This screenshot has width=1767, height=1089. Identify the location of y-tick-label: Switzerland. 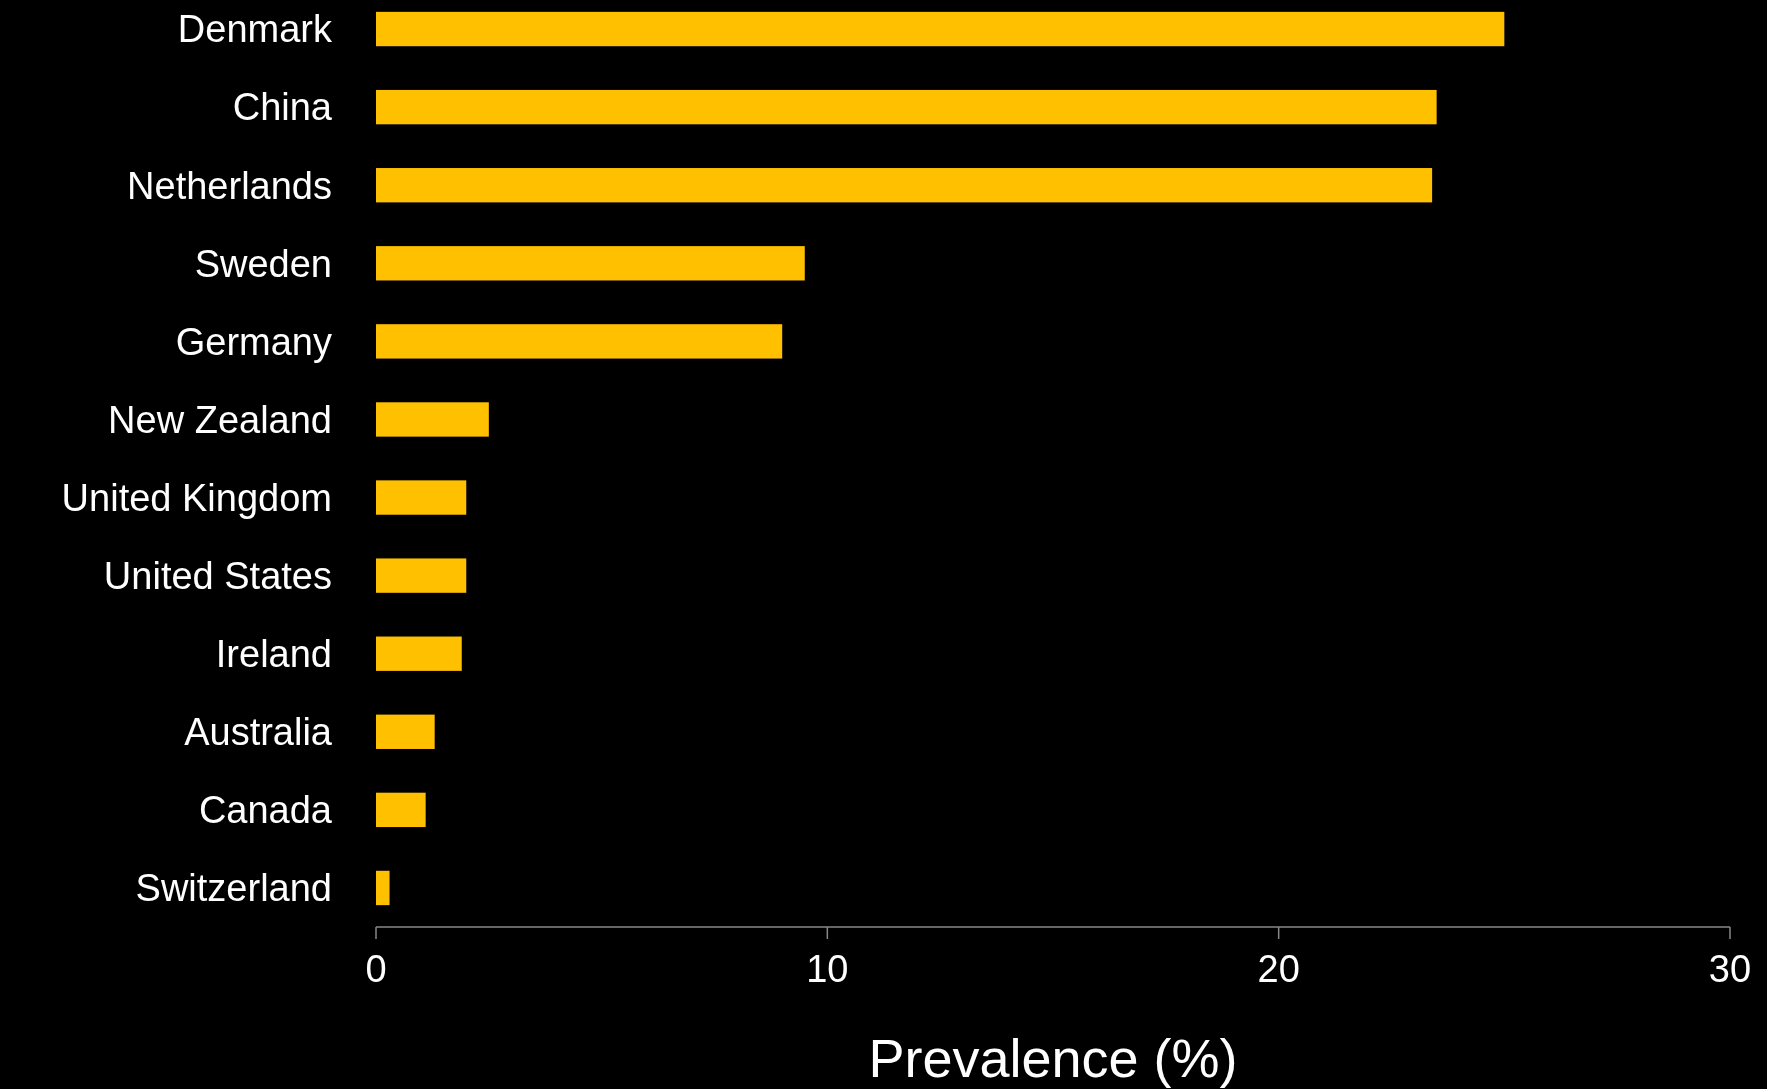
(233, 888).